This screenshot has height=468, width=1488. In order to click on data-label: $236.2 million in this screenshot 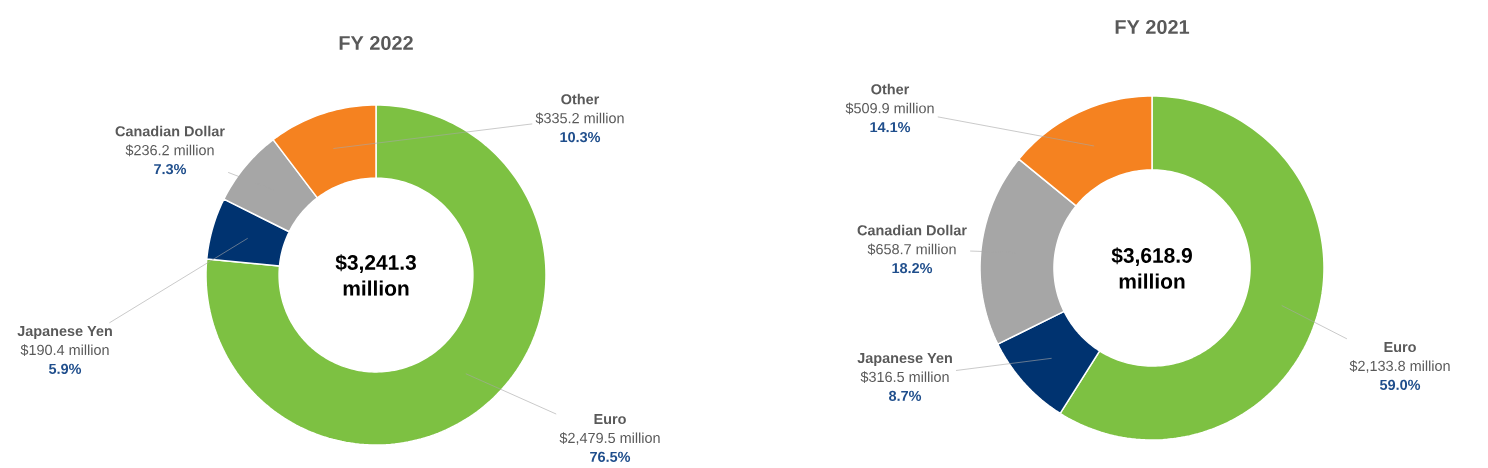, I will do `click(169, 150)`.